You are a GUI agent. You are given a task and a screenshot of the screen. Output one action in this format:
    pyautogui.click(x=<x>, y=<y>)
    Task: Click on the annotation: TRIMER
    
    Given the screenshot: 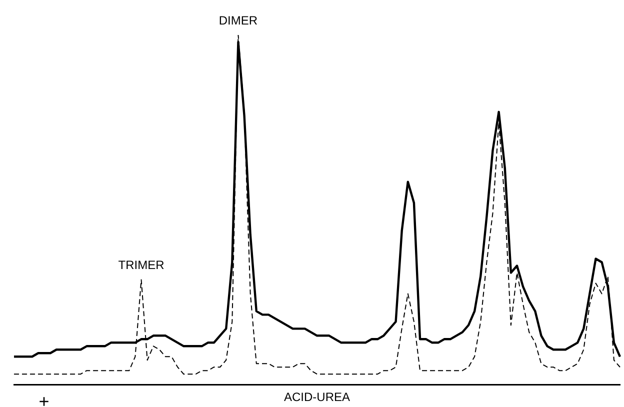 What is the action you would take?
    pyautogui.click(x=141, y=265)
    